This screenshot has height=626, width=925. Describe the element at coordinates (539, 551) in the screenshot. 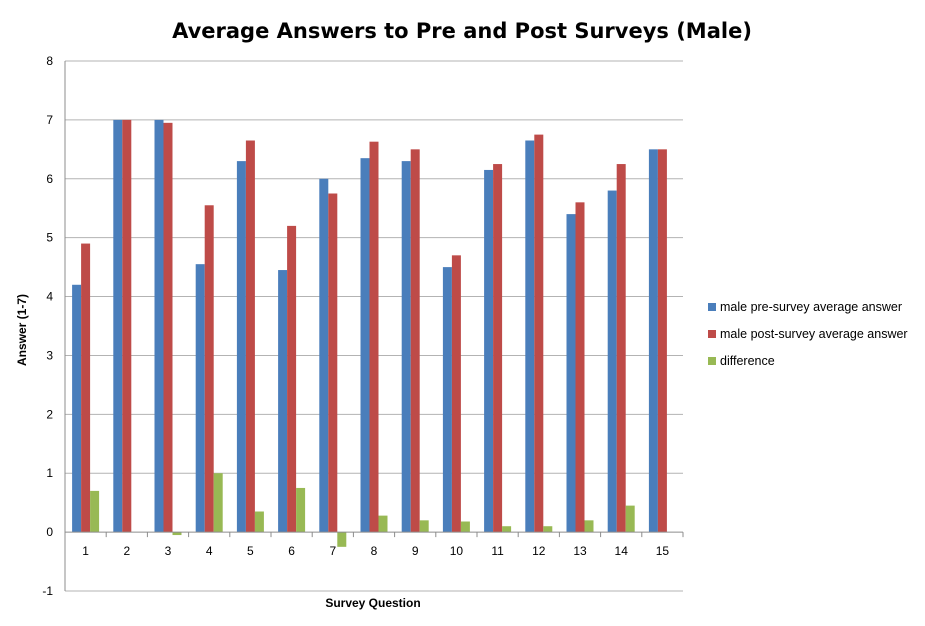

I see `x-tick-label: 12` at that location.